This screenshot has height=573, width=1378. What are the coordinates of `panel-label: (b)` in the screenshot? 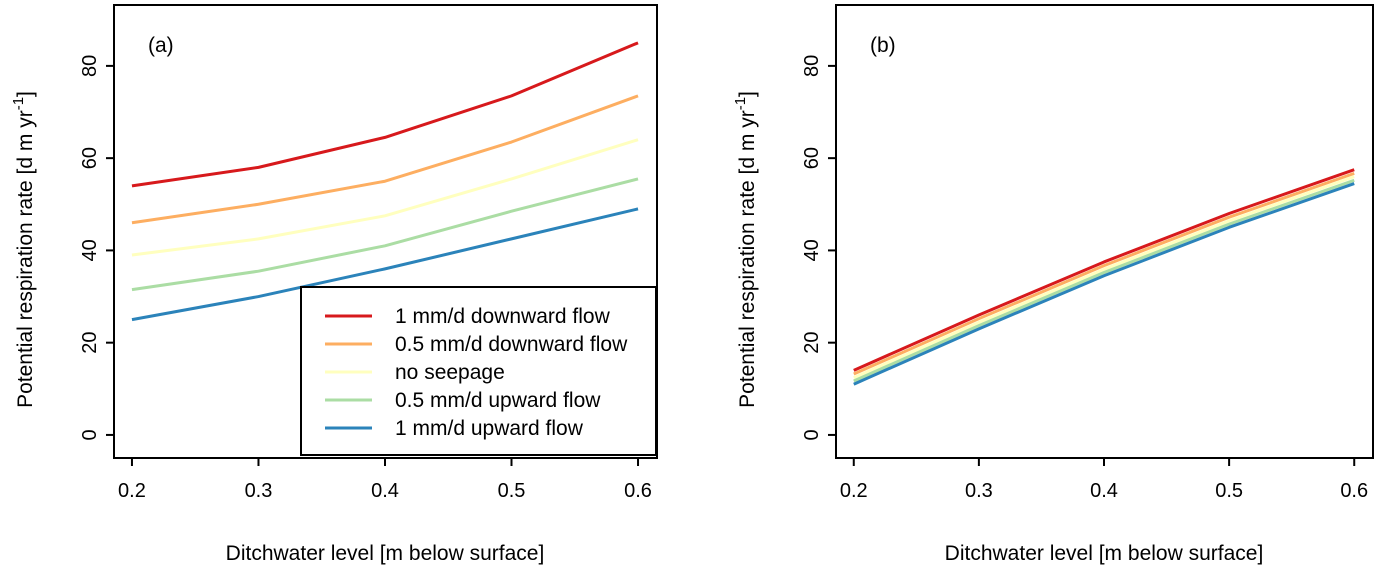 It's located at (883, 45).